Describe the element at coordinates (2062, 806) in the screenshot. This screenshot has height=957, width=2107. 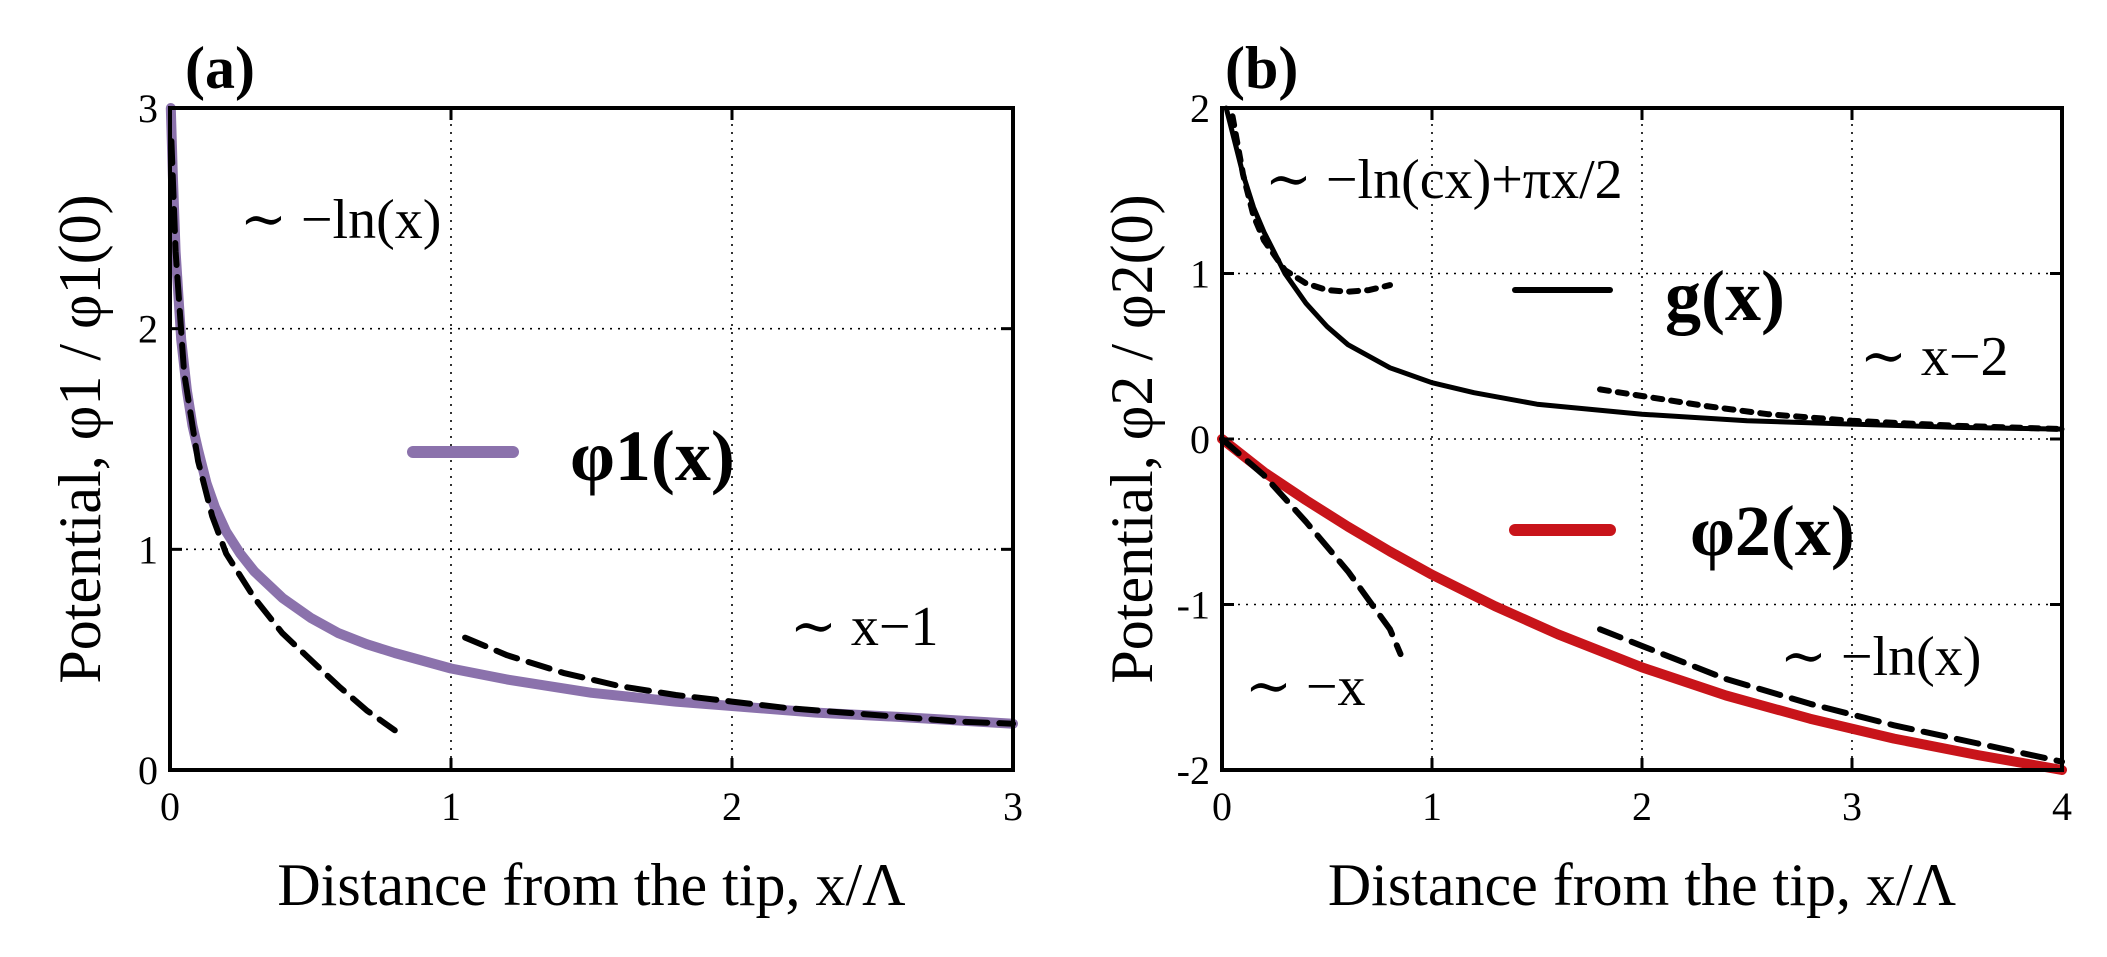
I see `x-tick-label: 4` at that location.